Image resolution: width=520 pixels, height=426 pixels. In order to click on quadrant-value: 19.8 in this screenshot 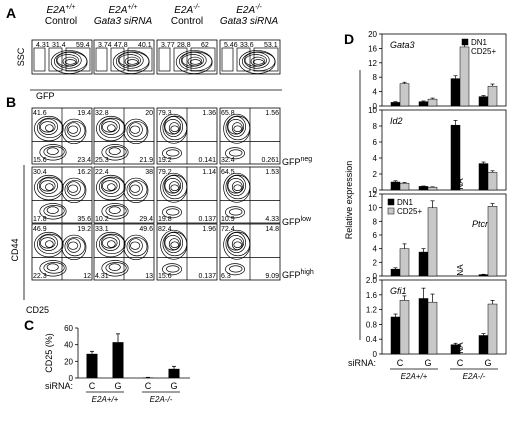, I will do `click(165, 219)`.